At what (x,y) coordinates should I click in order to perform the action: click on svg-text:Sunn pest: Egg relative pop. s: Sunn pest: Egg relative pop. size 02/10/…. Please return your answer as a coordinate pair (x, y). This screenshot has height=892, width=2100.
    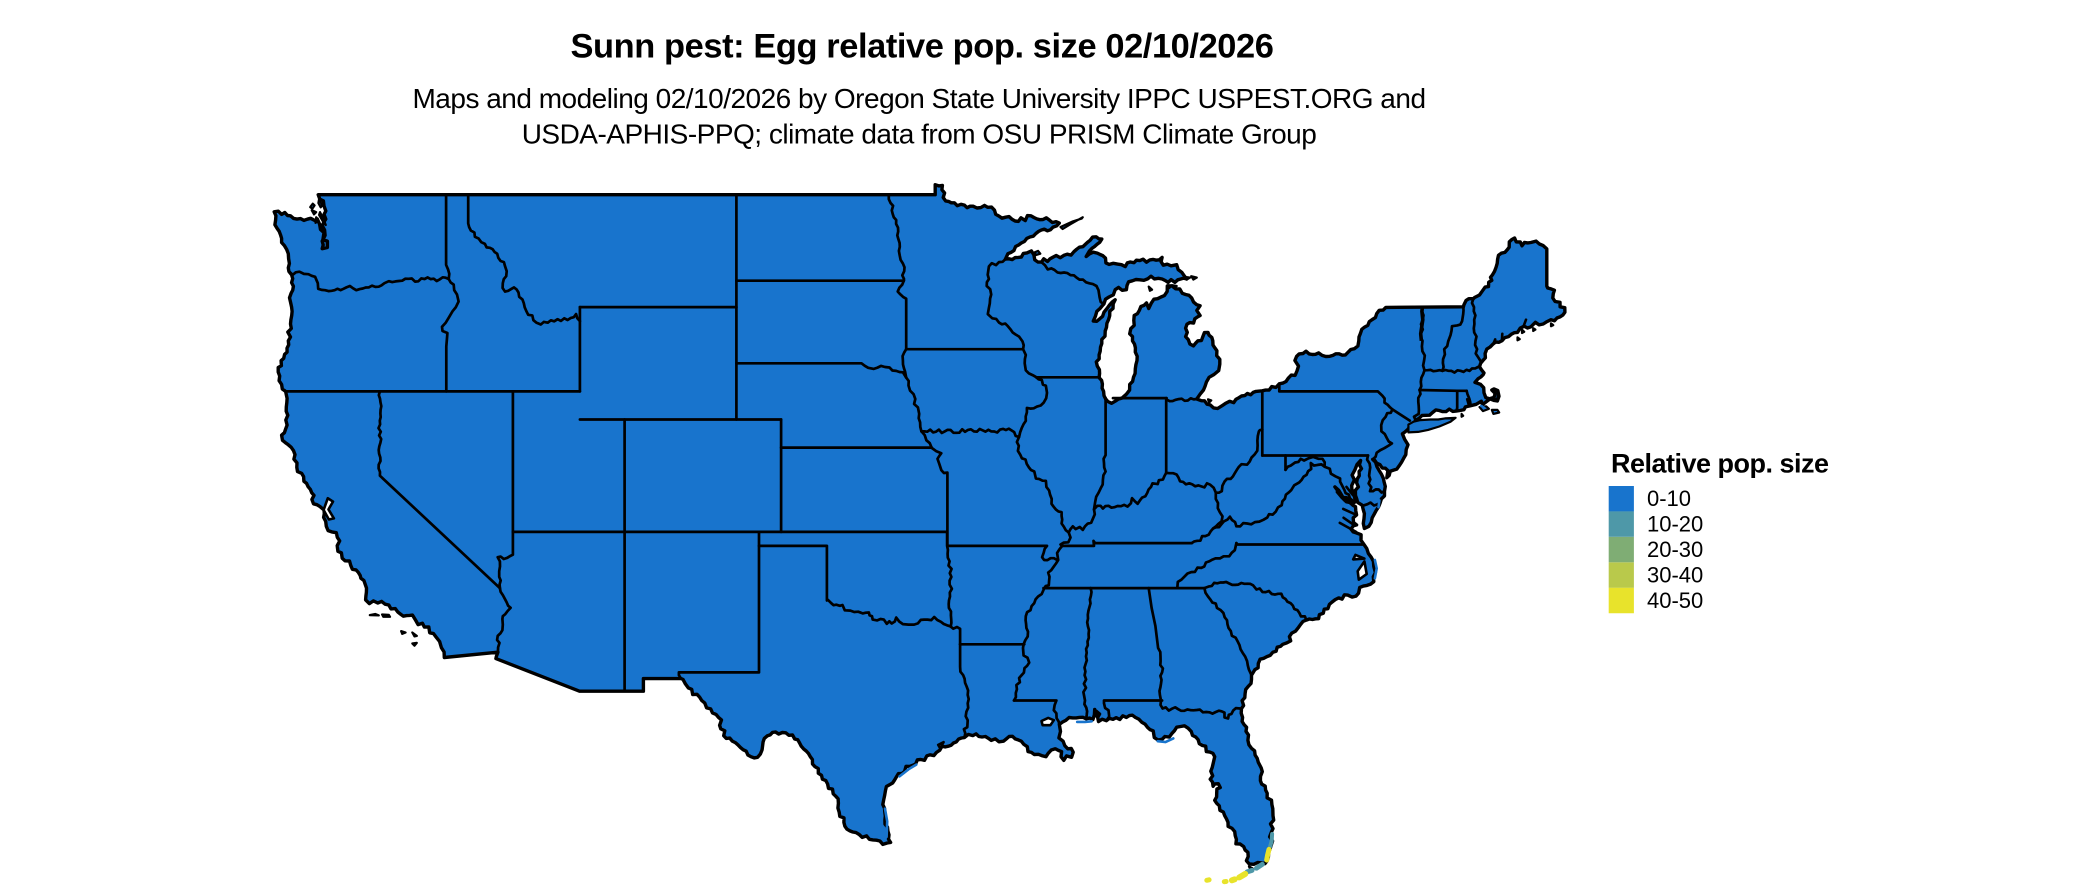
    Looking at the image, I should click on (922, 47).